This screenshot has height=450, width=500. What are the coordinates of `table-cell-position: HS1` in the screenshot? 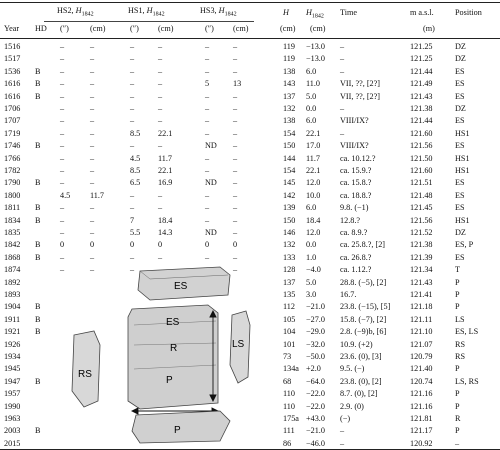 It's located at (462, 220).